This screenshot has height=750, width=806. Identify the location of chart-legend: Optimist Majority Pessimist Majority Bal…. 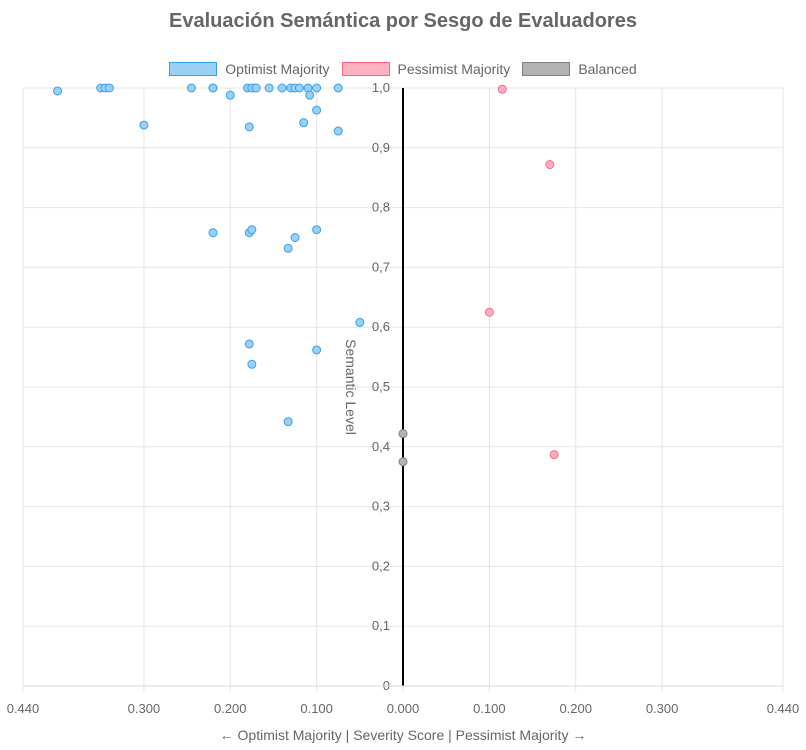
(403, 69).